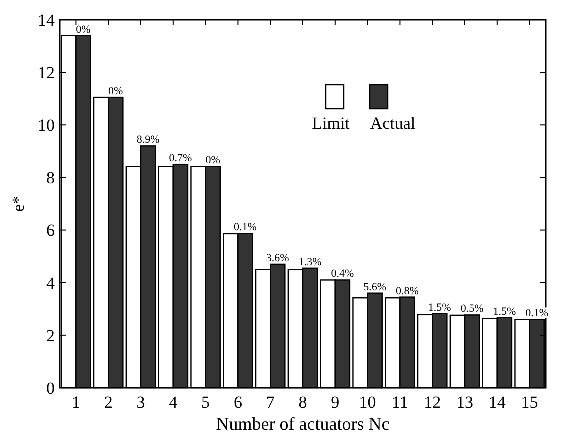  What do you see at coordinates (472, 309) in the screenshot?
I see `annotation: 0.5%` at bounding box center [472, 309].